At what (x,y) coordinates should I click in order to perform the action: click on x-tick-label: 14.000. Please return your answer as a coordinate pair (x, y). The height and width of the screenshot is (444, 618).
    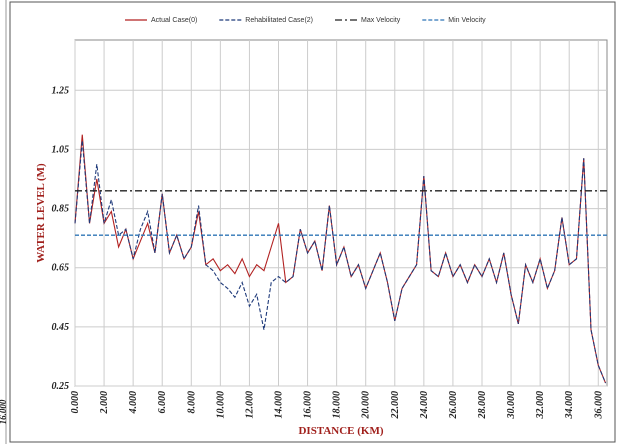
    Looking at the image, I should click on (278, 405).